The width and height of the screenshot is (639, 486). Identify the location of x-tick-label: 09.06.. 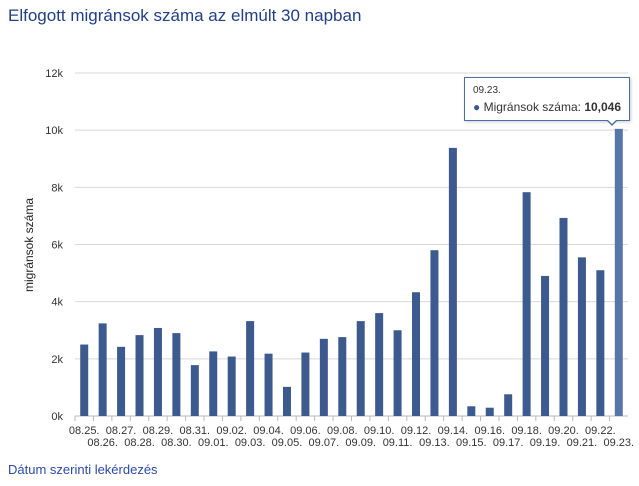
(305, 431).